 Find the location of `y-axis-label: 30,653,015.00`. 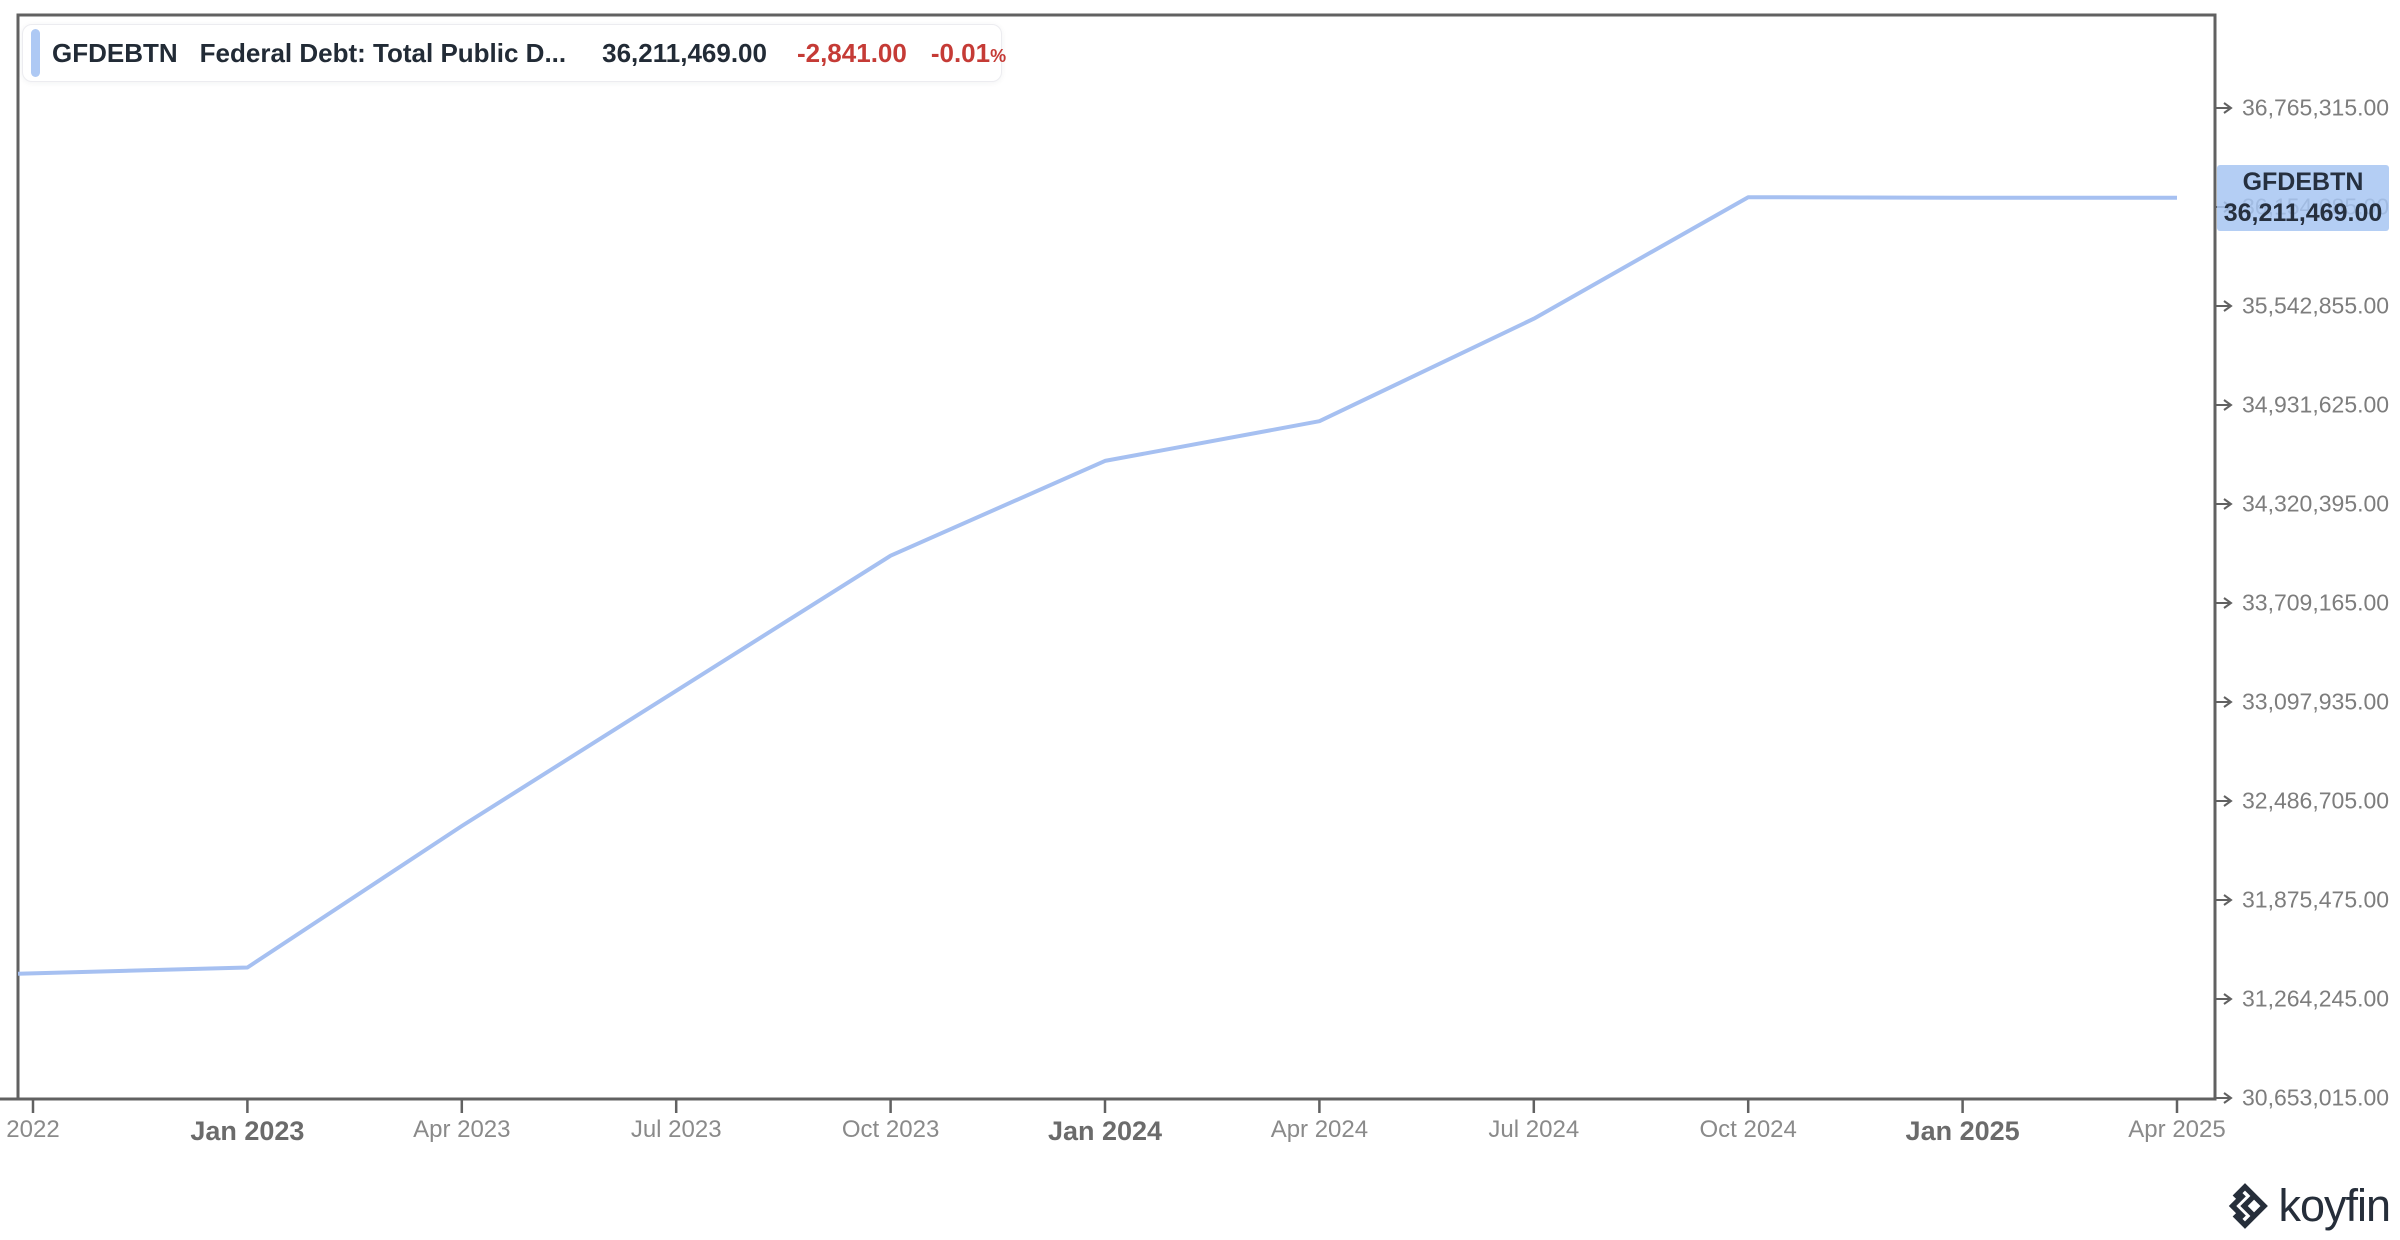

y-axis-label: 30,653,015.00 is located at coordinates (2316, 1097).